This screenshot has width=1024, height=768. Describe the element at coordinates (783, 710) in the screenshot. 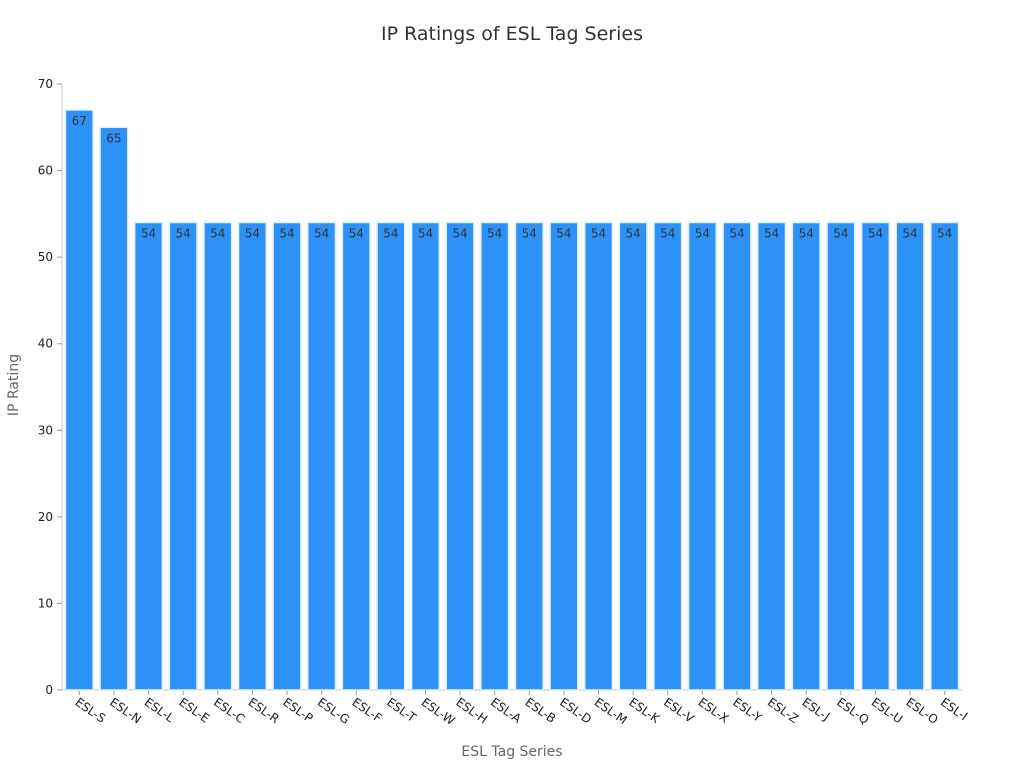

I see `x-tick-label: ESL-Z` at that location.